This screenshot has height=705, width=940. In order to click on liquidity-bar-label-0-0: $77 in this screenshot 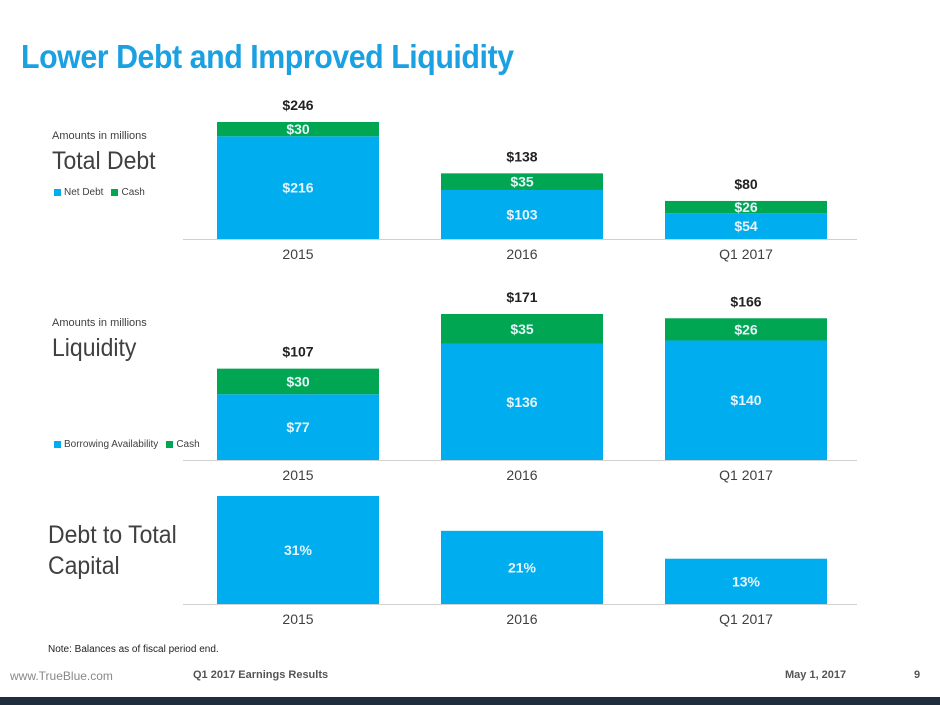, I will do `click(298, 427)`.